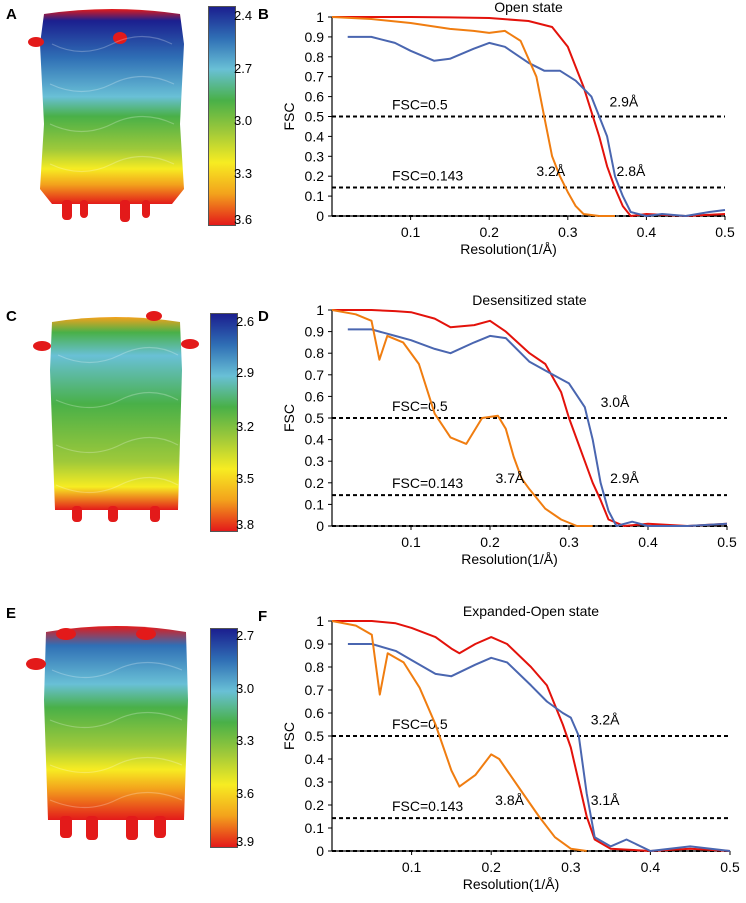 The width and height of the screenshot is (746, 903). What do you see at coordinates (245, 321) in the screenshot?
I see `colorbar-tick: 2.6` at bounding box center [245, 321].